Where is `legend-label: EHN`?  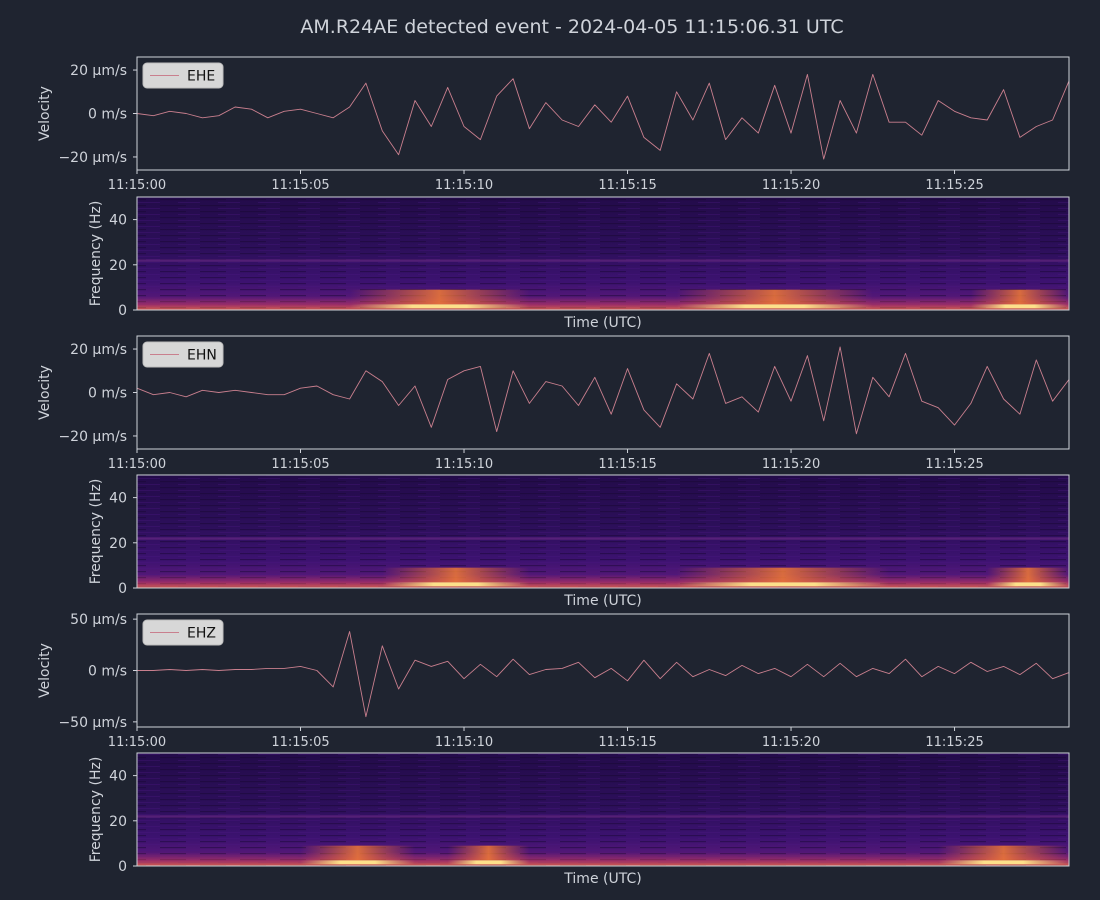 legend-label: EHN is located at coordinates (202, 356).